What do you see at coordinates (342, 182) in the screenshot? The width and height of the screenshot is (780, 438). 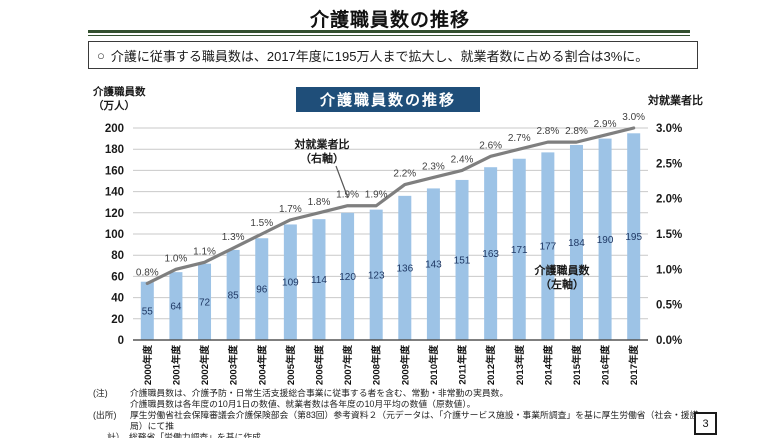 I see `annotation-leader-line` at bounding box center [342, 182].